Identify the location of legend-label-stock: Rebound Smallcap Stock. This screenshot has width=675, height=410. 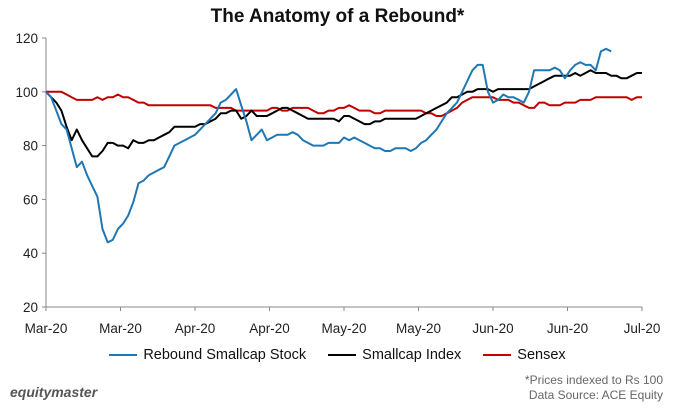
(225, 355).